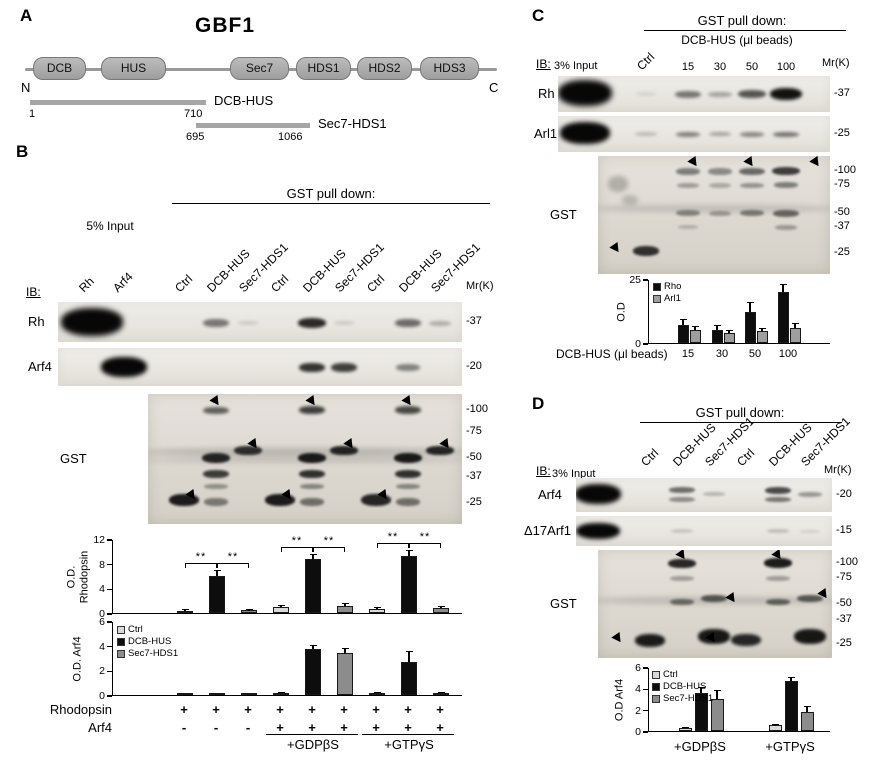 This screenshot has width=873, height=763. Describe the element at coordinates (732, 700) in the screenshot. I see `chart-plot: 0 2 4 6 Ctrl DCB-HUS Sec7-HDS1` at that location.